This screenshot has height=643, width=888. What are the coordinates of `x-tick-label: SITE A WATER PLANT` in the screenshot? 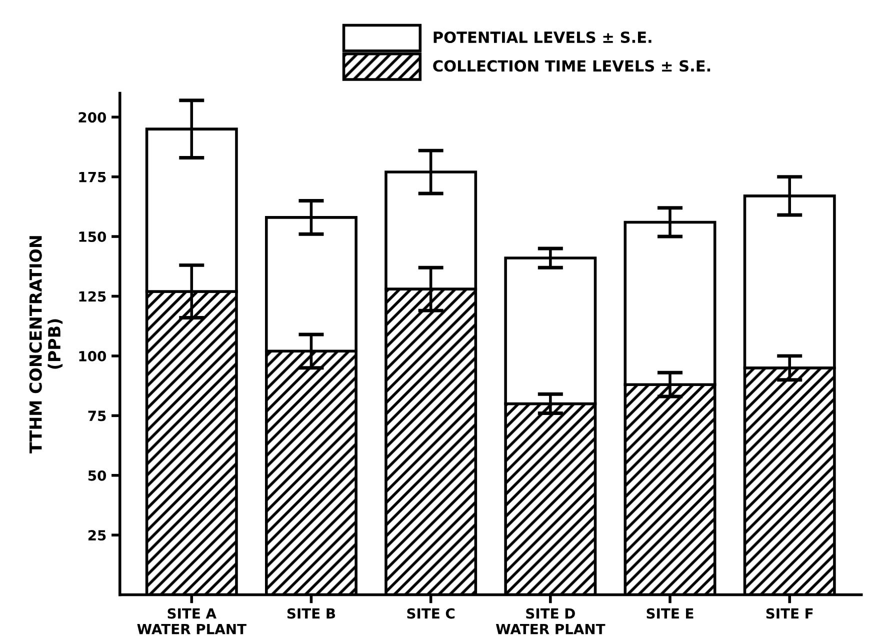 It's located at (191, 621).